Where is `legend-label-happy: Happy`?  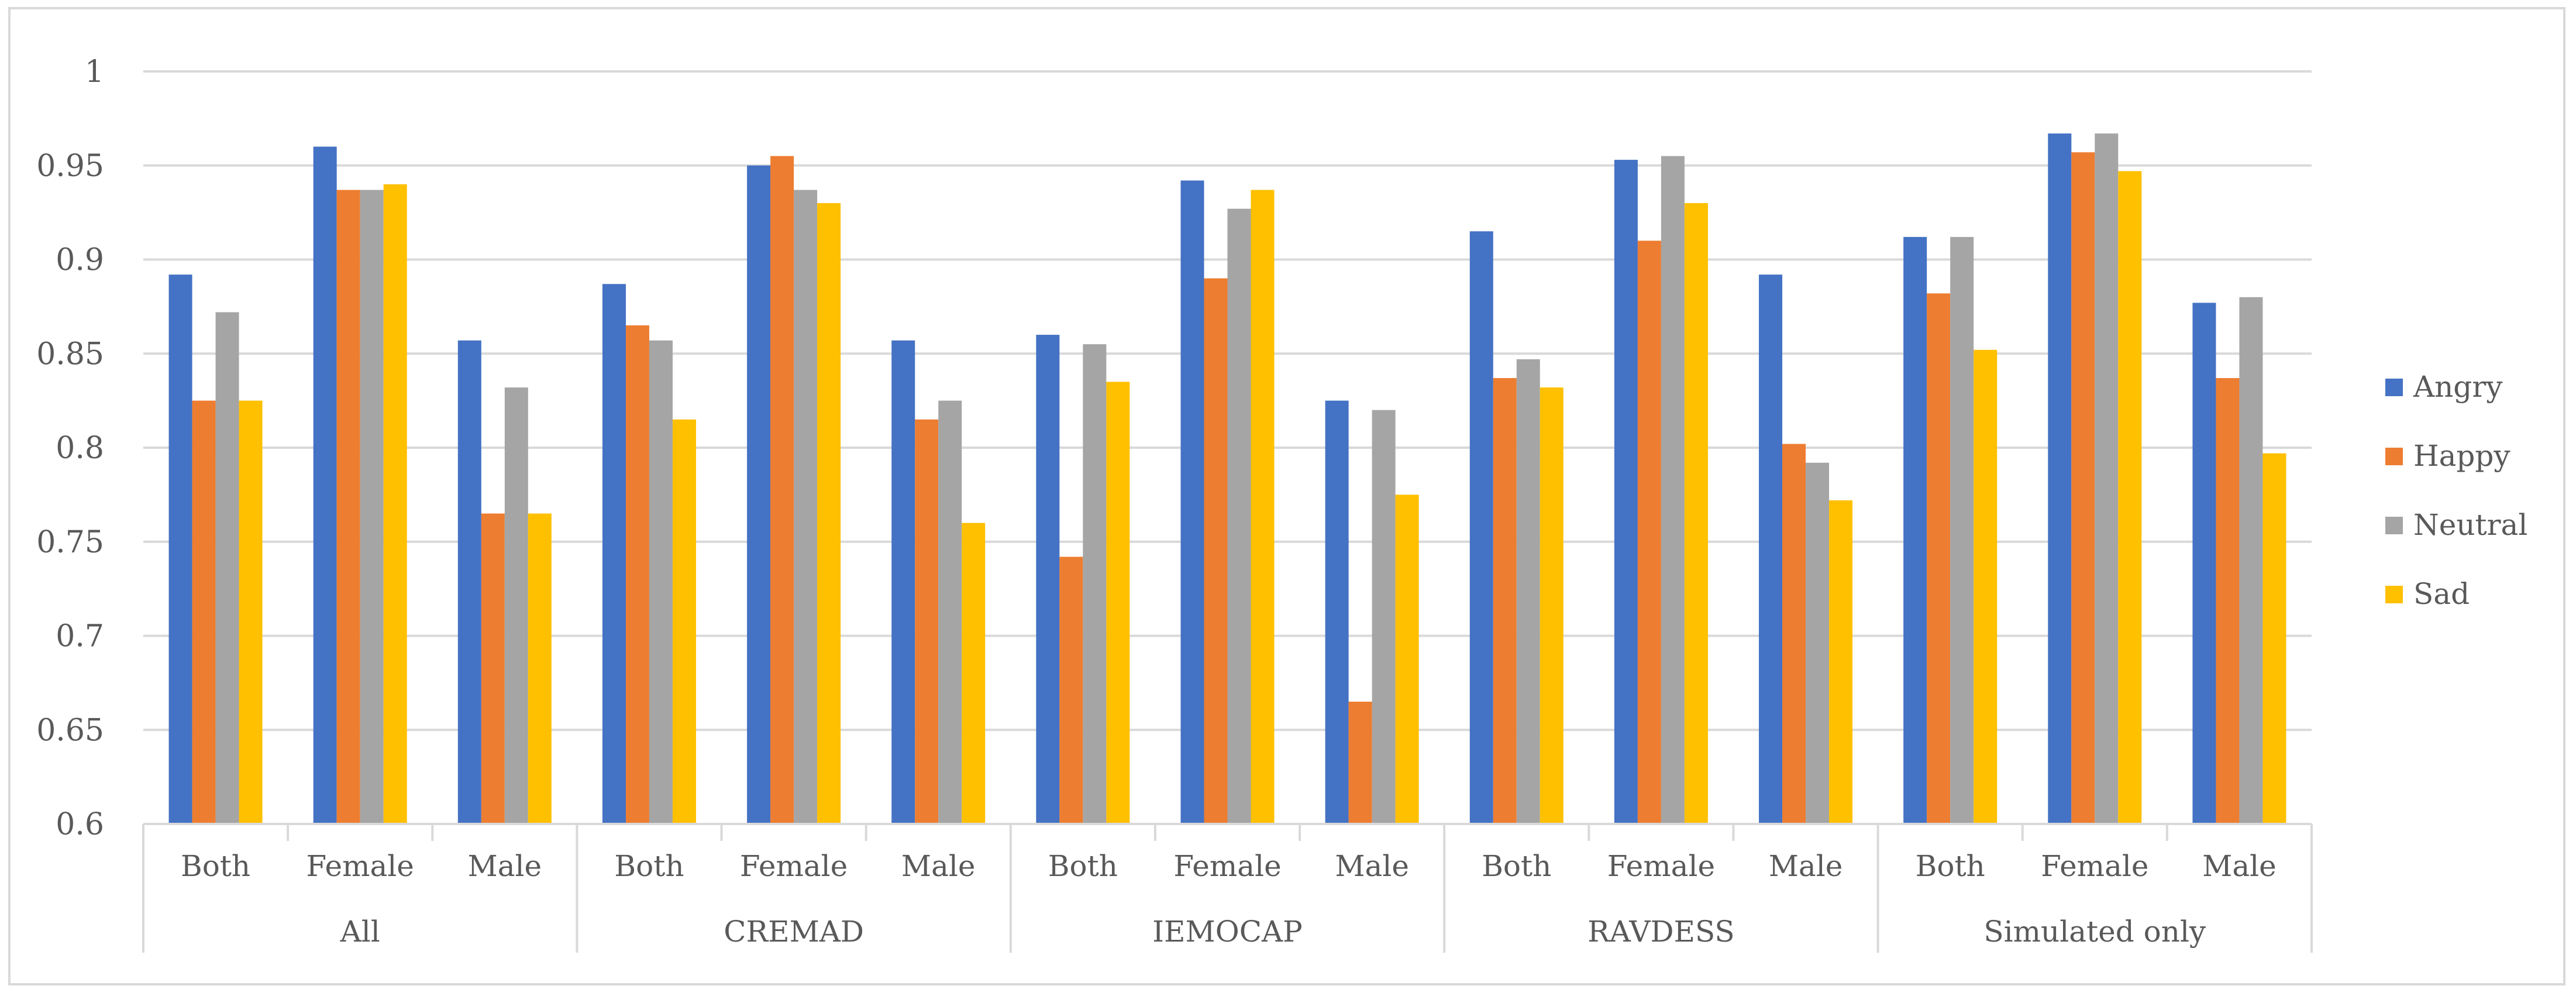
legend-label-happy: Happy is located at coordinates (2461, 456).